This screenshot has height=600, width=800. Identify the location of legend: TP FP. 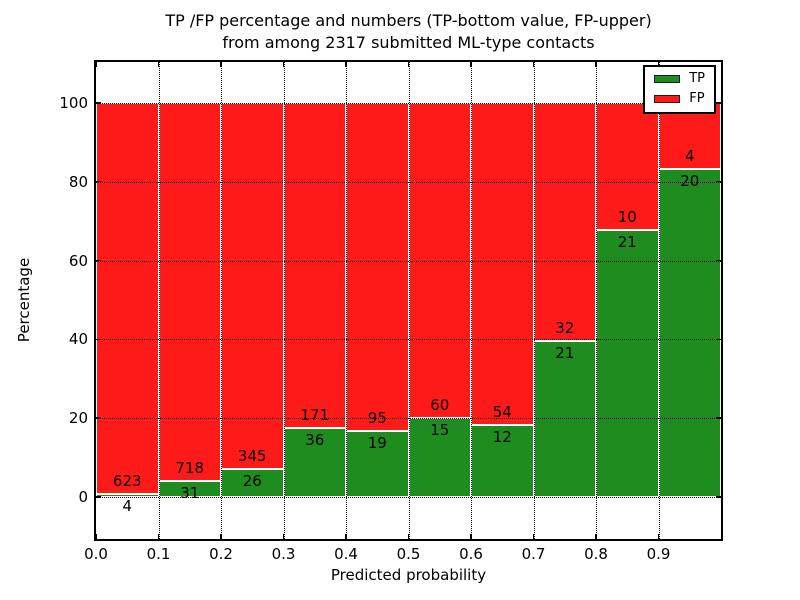
(679, 89).